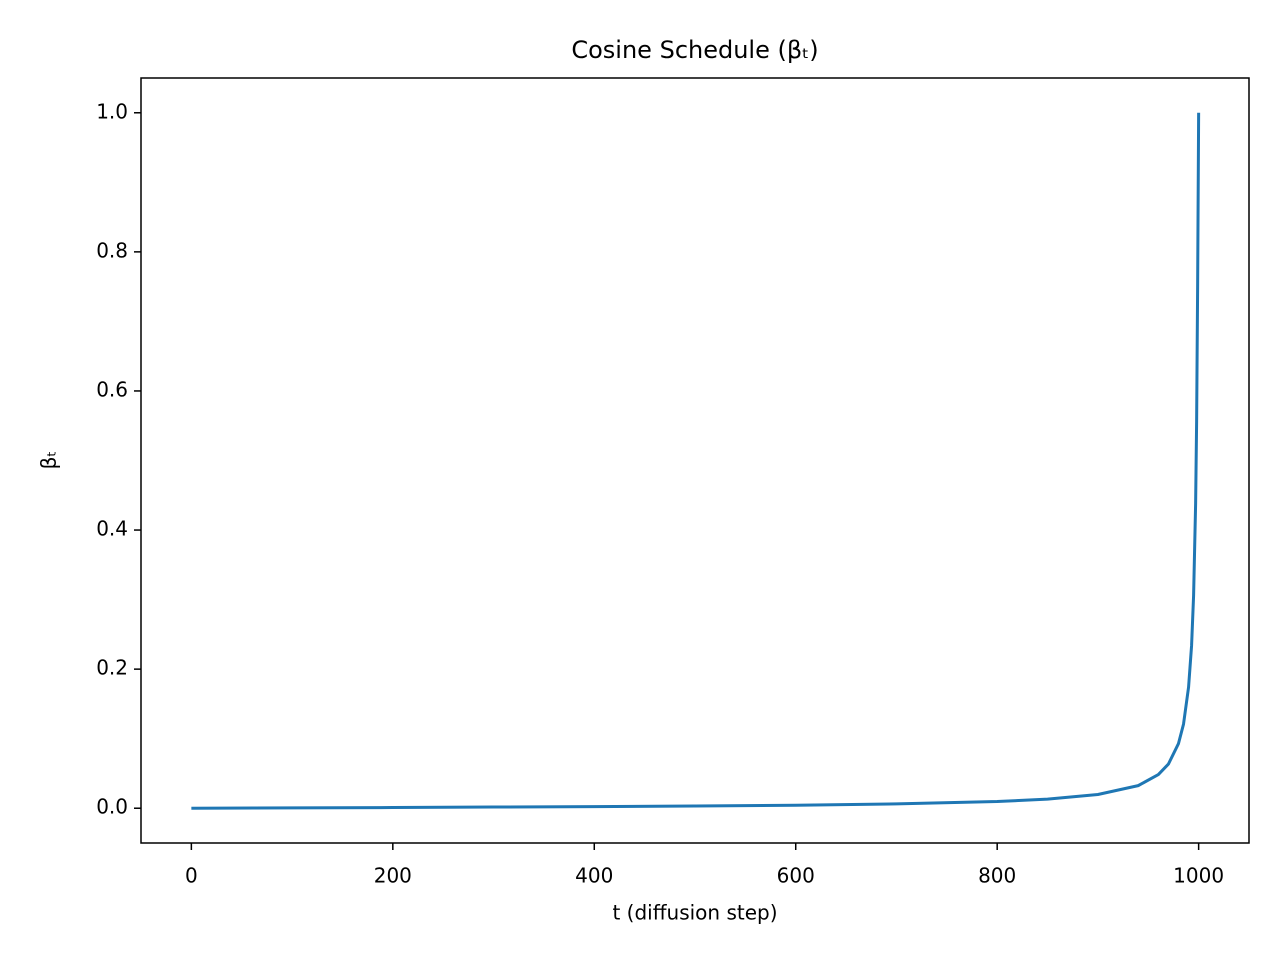 The width and height of the screenshot is (1280, 964). What do you see at coordinates (997, 876) in the screenshot?
I see `x-tick-label: 800` at bounding box center [997, 876].